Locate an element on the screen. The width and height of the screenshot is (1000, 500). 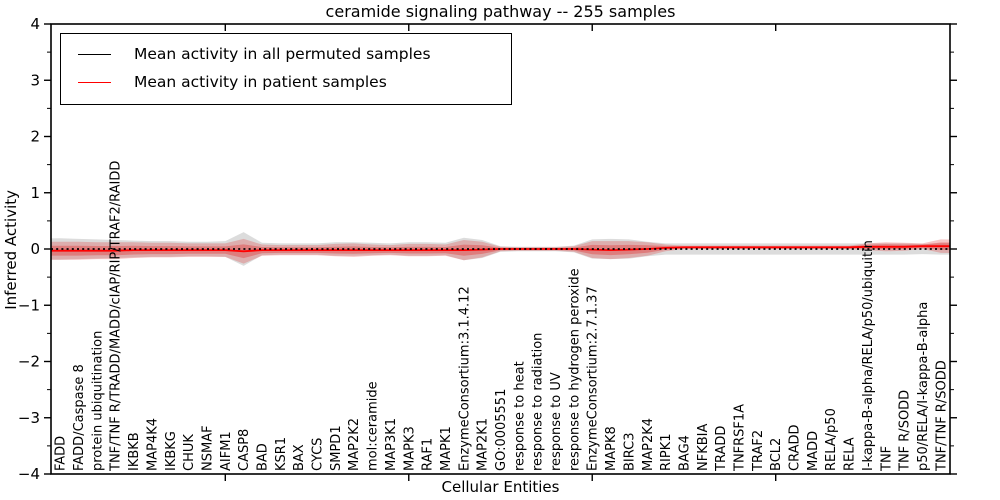
x-entity-label: p50/RELA/I-kappa-B-alpha is located at coordinates (923, 386).